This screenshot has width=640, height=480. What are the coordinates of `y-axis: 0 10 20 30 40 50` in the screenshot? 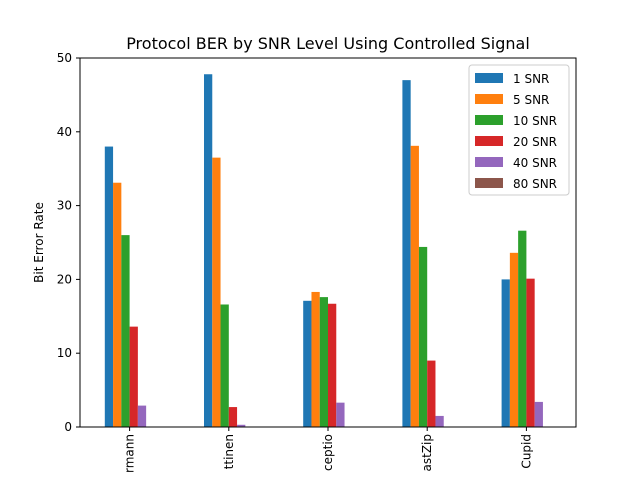 It's located at (68, 242).